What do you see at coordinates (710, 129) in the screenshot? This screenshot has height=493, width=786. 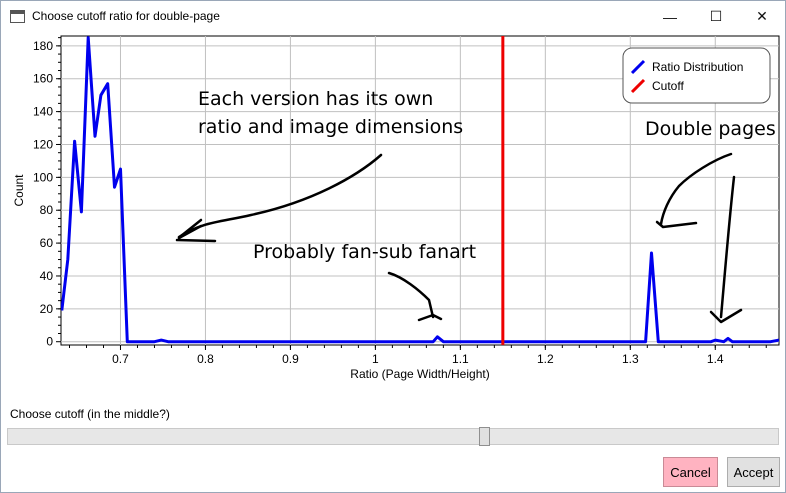 I see `annotation-text: Double pages` at bounding box center [710, 129].